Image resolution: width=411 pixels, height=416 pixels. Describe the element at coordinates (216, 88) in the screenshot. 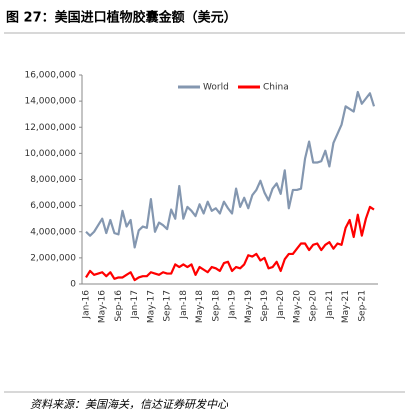

I see `legend-label: World` at that location.